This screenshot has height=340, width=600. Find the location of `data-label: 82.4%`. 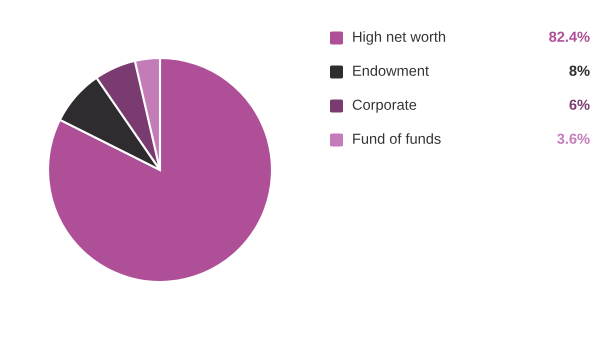

data-label: 82.4% is located at coordinates (569, 37).